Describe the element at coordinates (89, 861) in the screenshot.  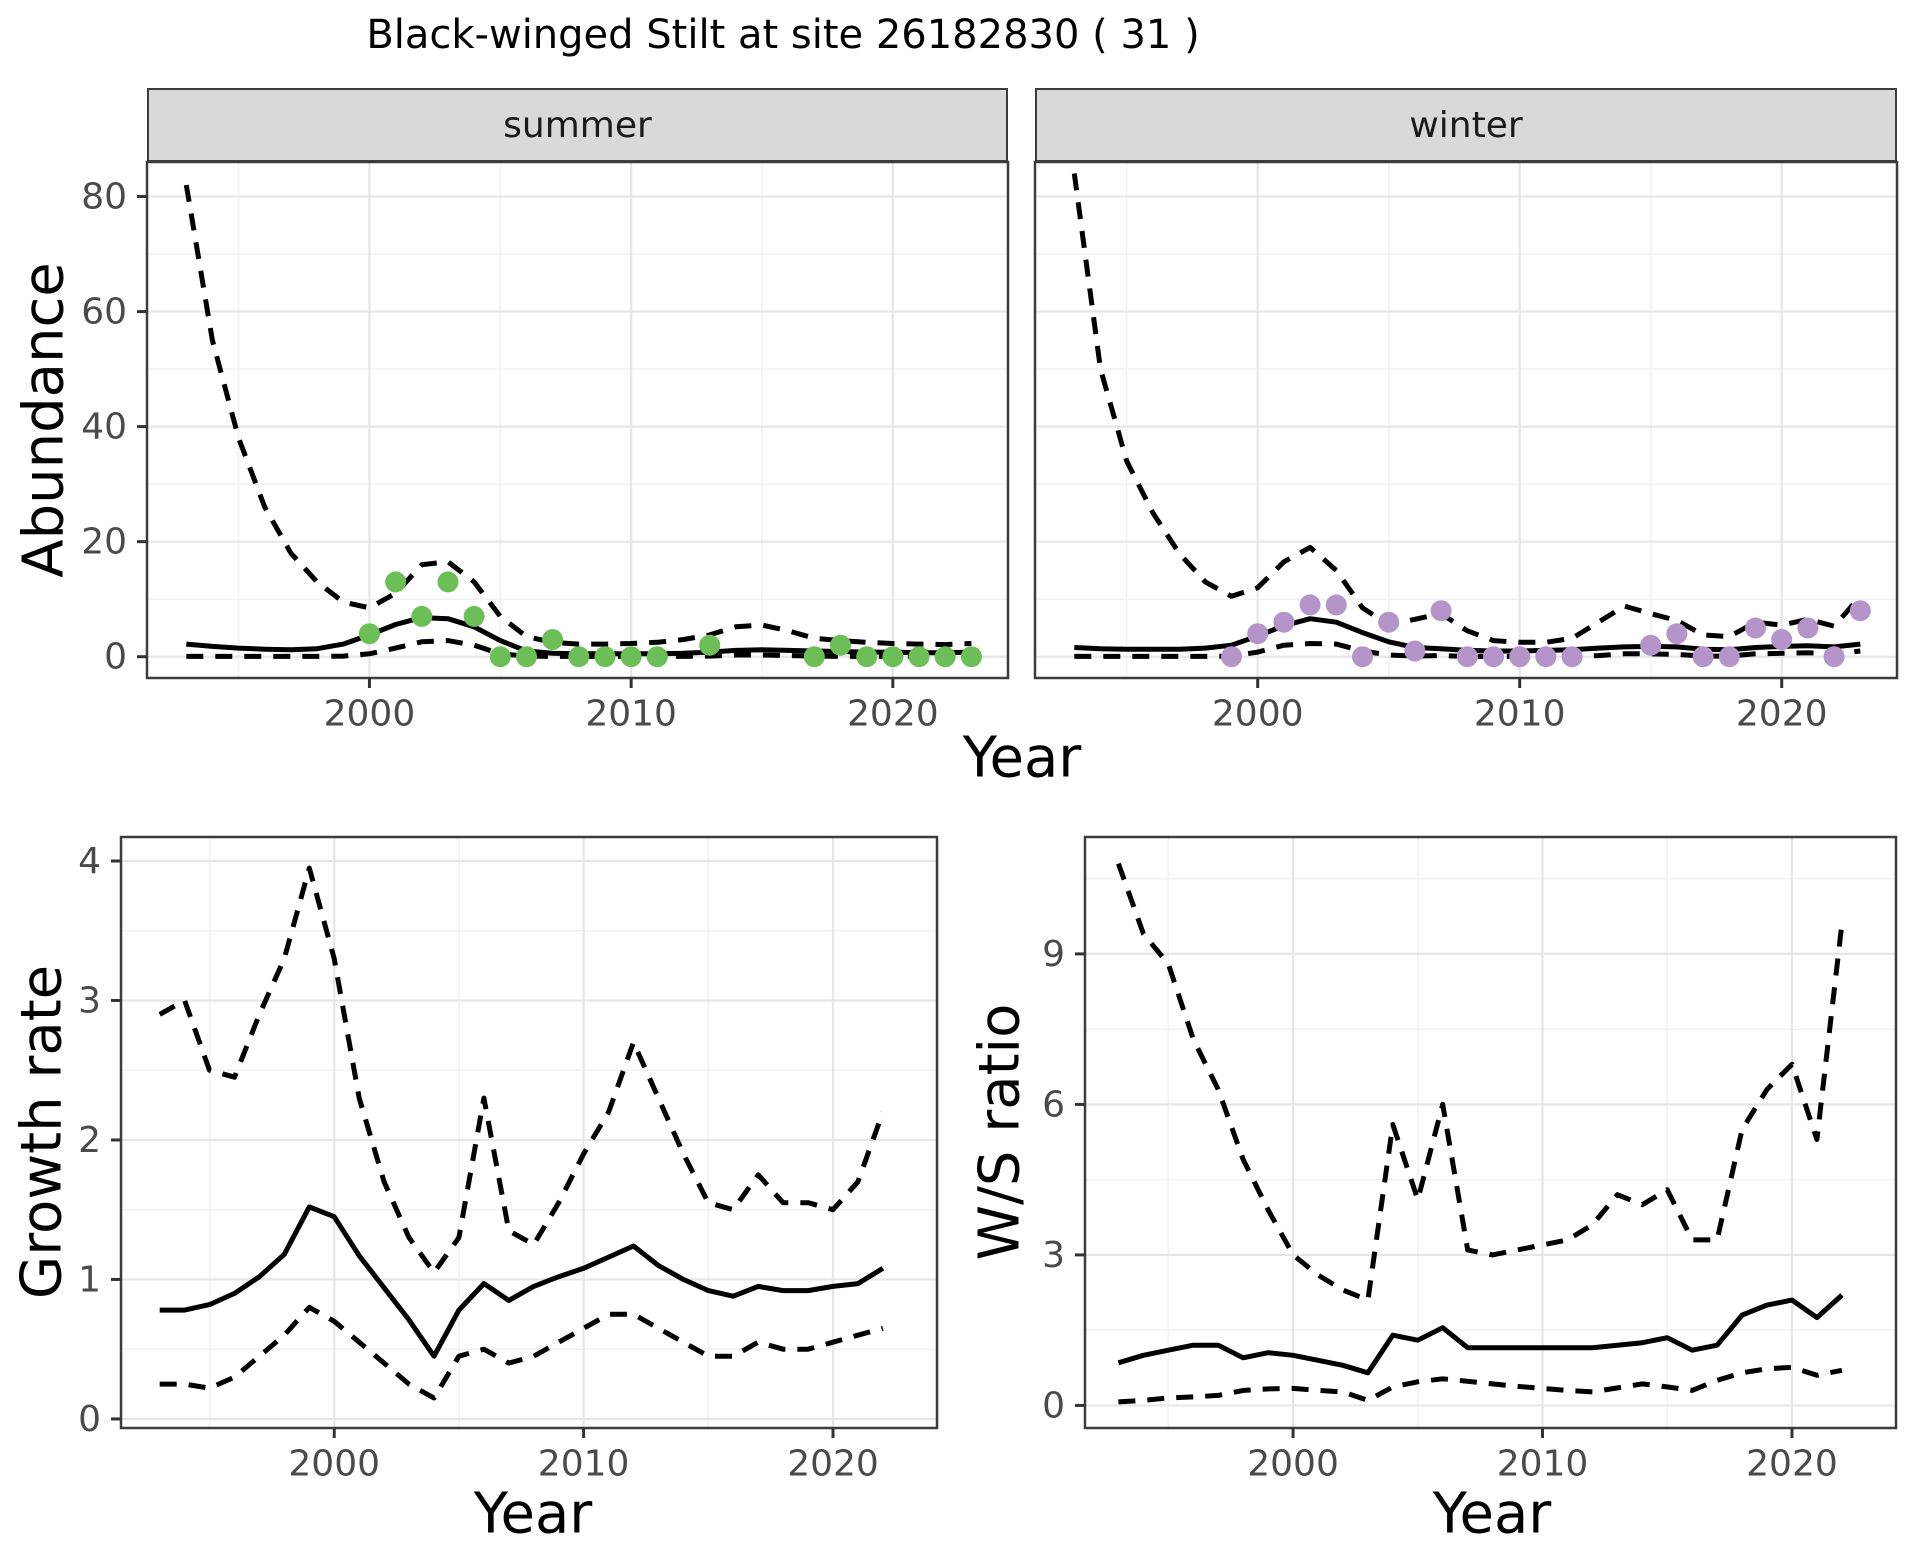
I see `y-tick-label: 4` at that location.